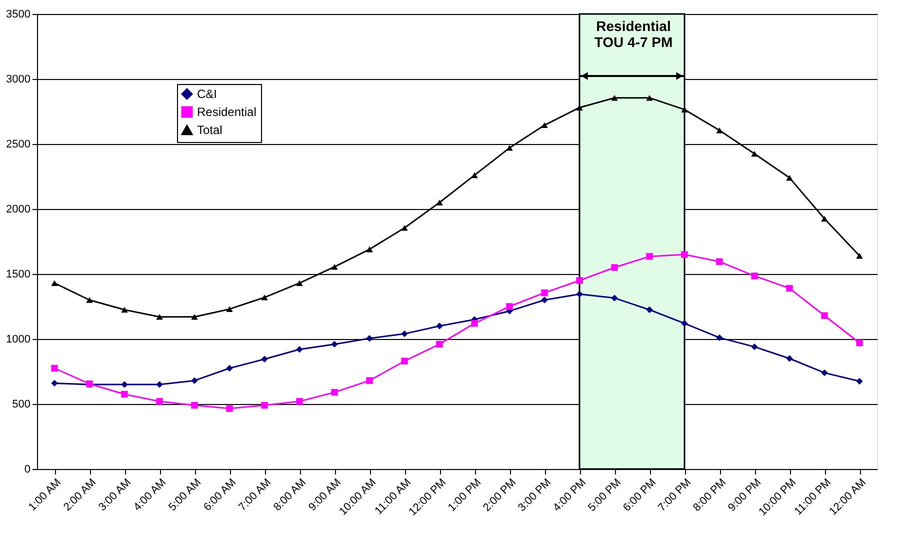 This screenshot has height=546, width=908. What do you see at coordinates (709, 495) in the screenshot?
I see `x-tick-label: 8:00 PM` at bounding box center [709, 495].